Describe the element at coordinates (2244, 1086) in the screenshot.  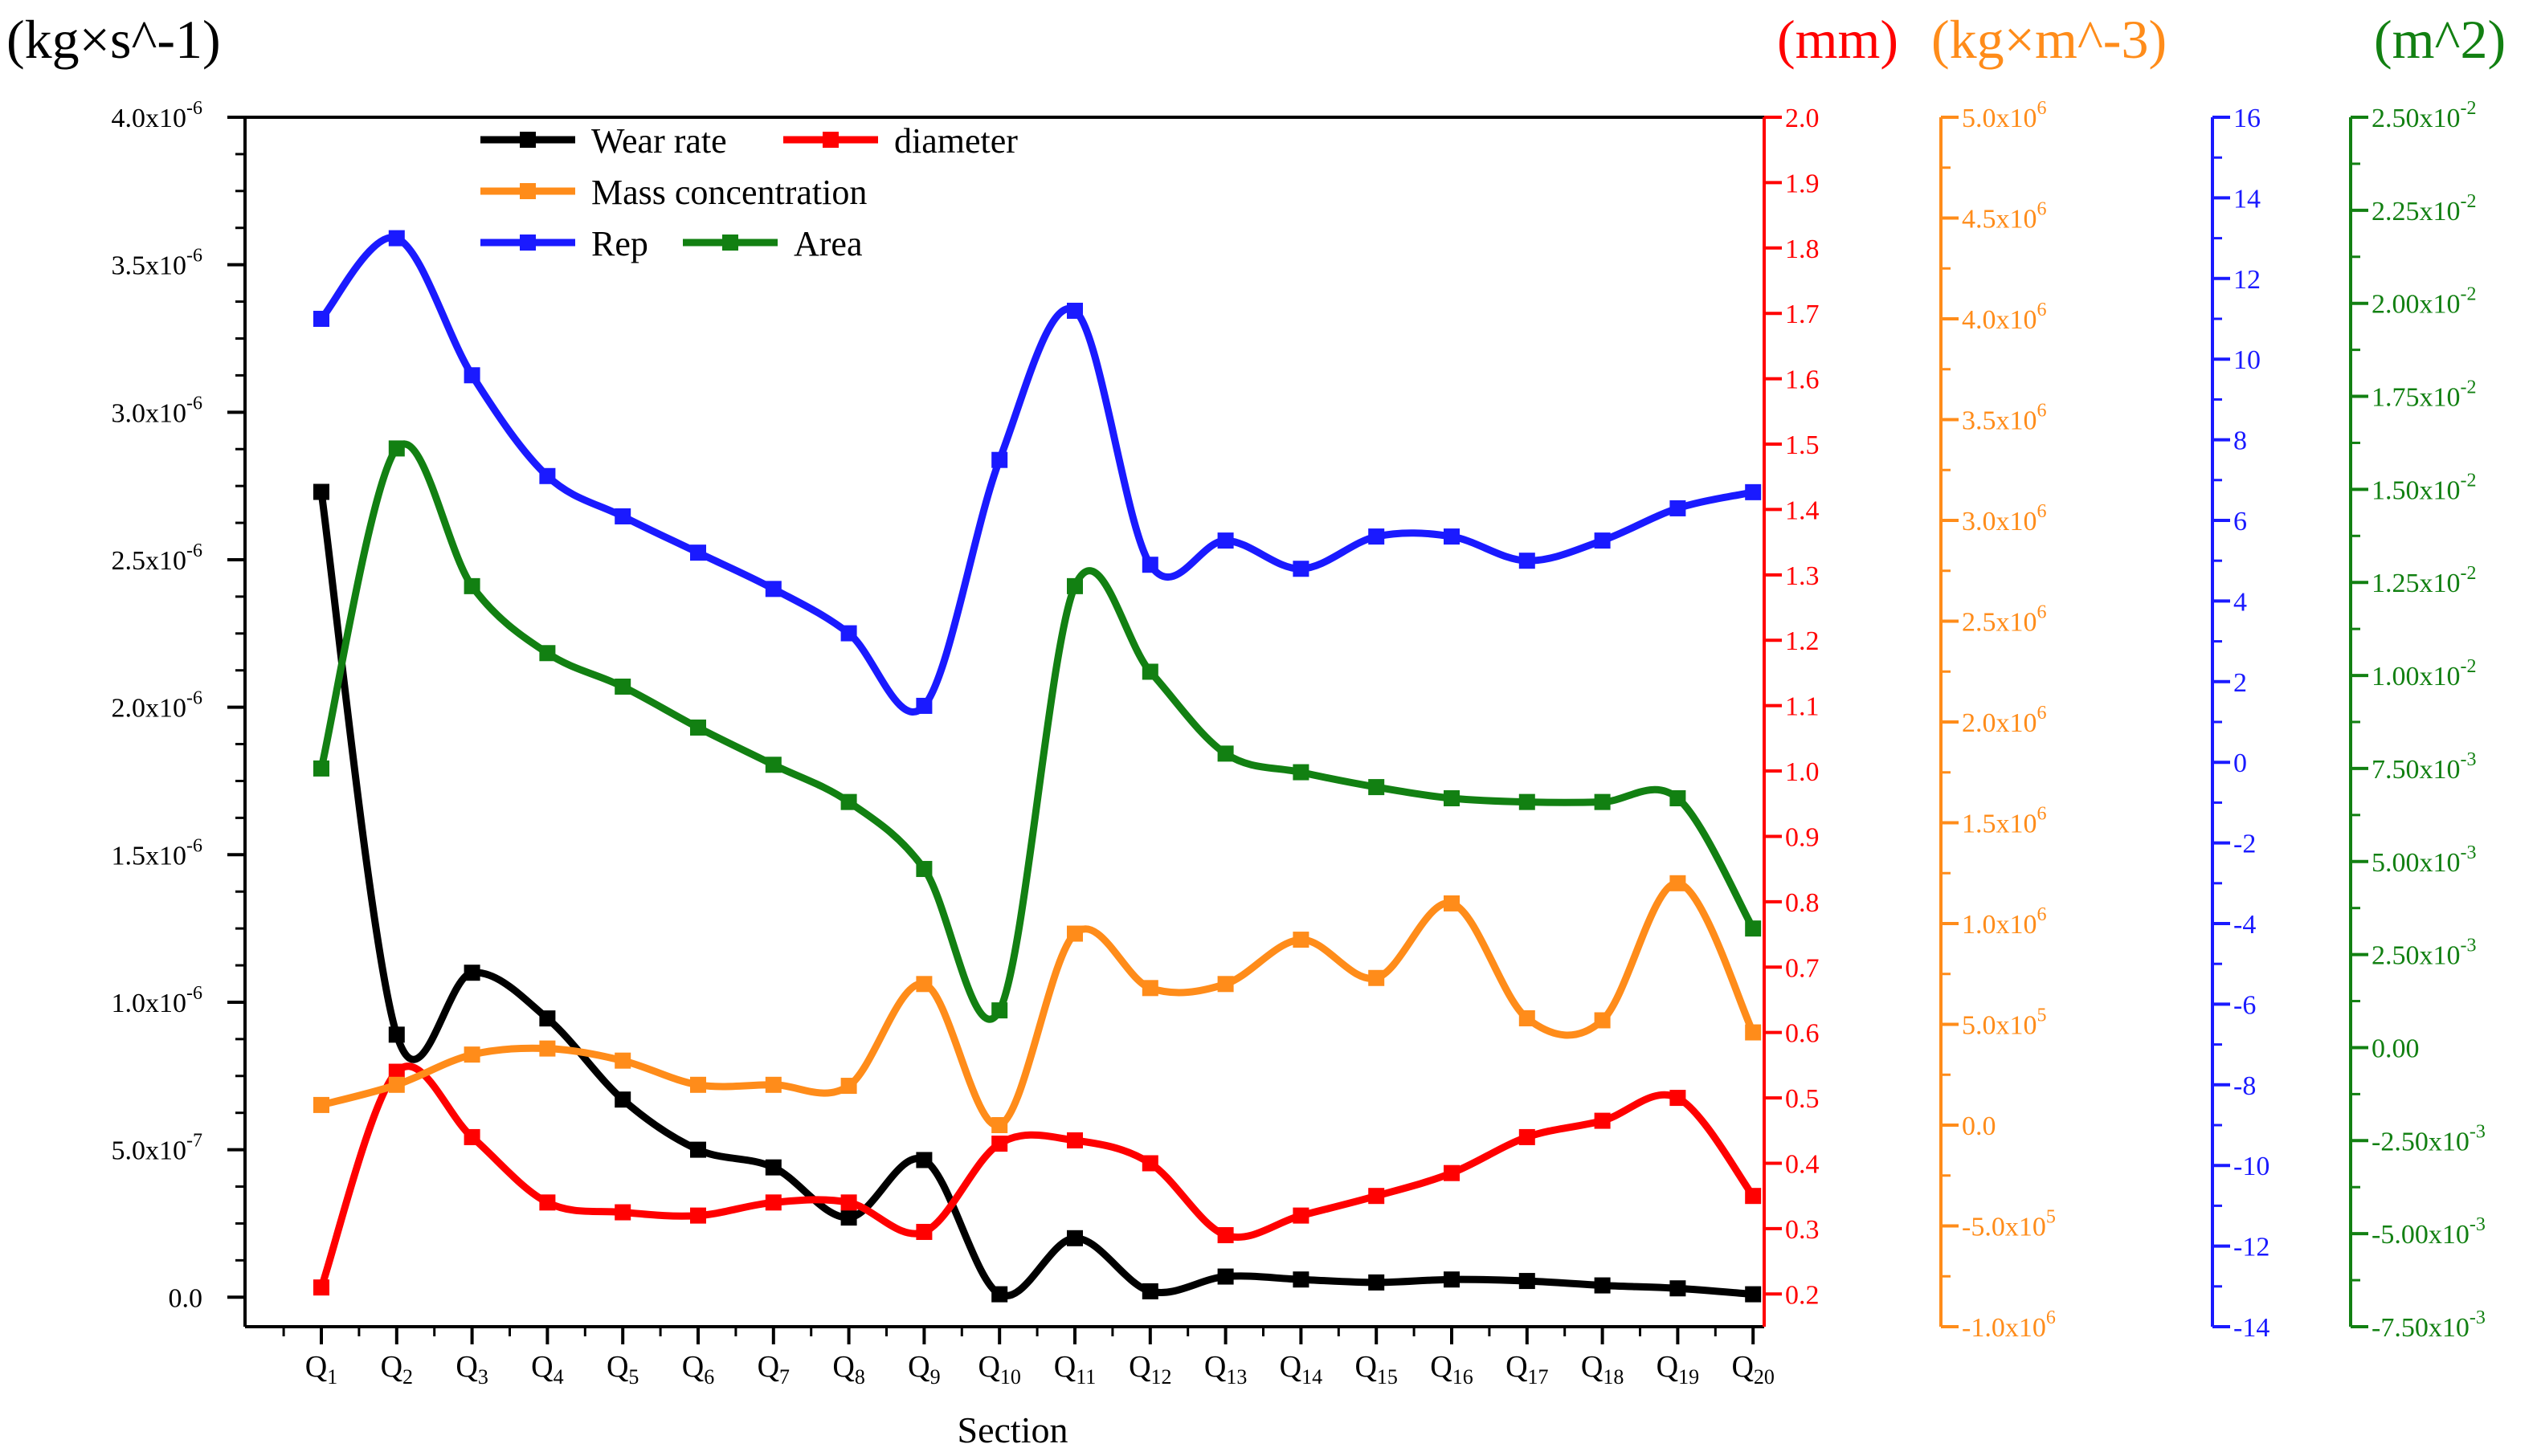
I see `rep-tick-label: -8` at that location.